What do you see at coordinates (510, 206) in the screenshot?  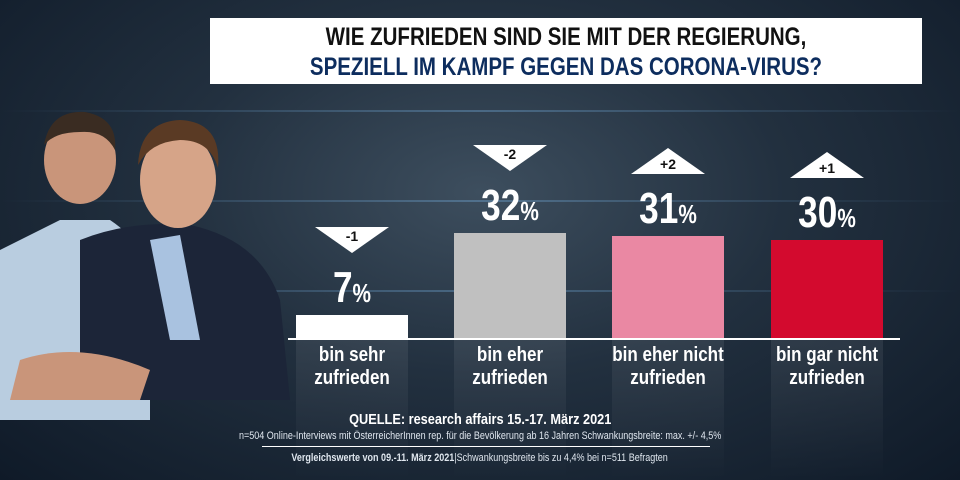 I see `value-label: 32%` at bounding box center [510, 206].